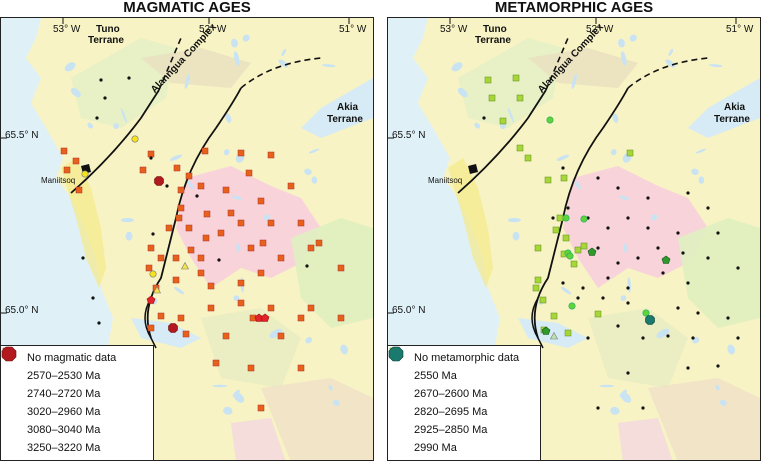  Describe the element at coordinates (353, 29) in the screenshot. I see `lon-label-51w: 51° W` at that location.